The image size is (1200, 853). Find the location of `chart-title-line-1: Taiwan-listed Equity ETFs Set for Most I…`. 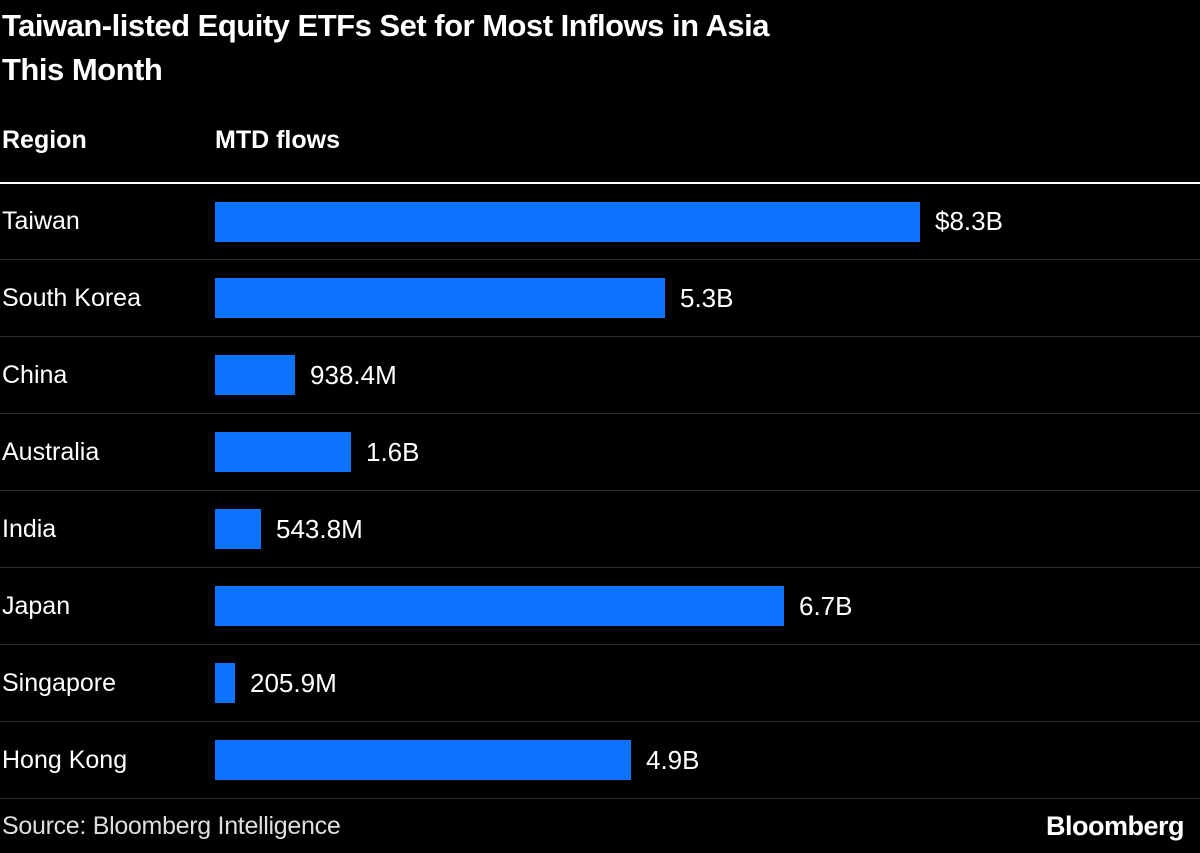

chart-title-line-1: Taiwan-listed Equity ETFs Set for Most I… is located at coordinates (386, 25).